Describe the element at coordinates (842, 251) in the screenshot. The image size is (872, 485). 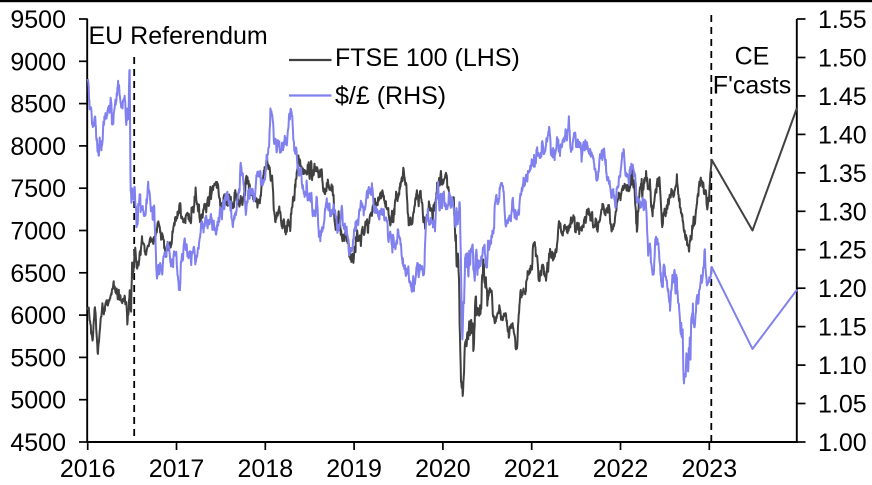
I see `svg-text: 1.25` at that location.